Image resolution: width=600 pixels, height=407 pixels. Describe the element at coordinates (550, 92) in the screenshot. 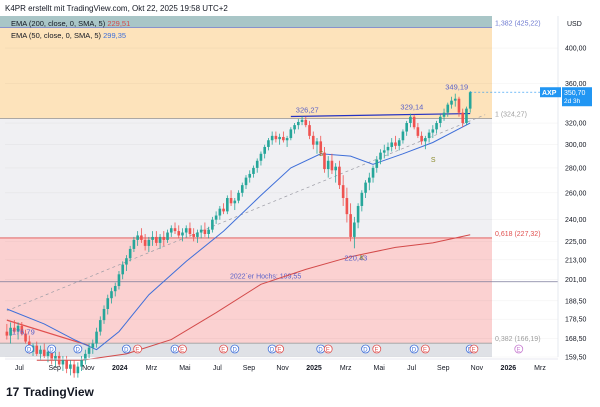

I see `symbol-badge` at that location.